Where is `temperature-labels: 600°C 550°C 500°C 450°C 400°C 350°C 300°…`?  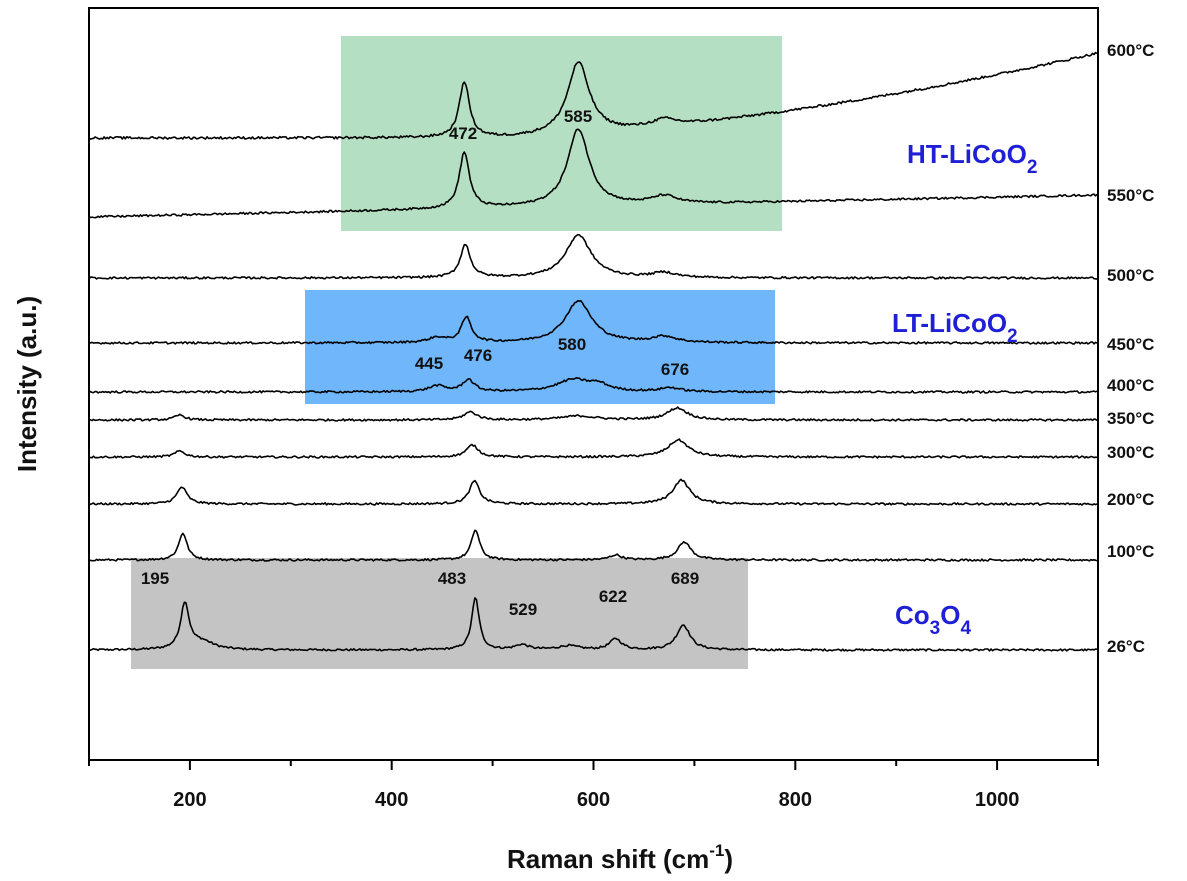
temperature-labels: 600°C 550°C 500°C 450°C 400°C 350°C 300°… is located at coordinates (1130, 348).